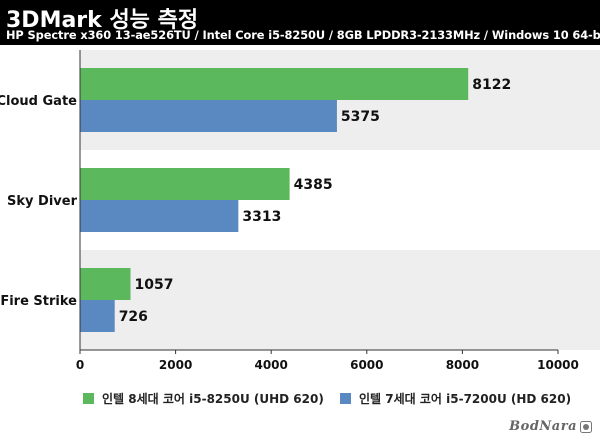  What do you see at coordinates (465, 399) in the screenshot?
I see `legend-label-series-2: 인텔 7세대 코어 i5-7200U (HD 620)` at bounding box center [465, 399].